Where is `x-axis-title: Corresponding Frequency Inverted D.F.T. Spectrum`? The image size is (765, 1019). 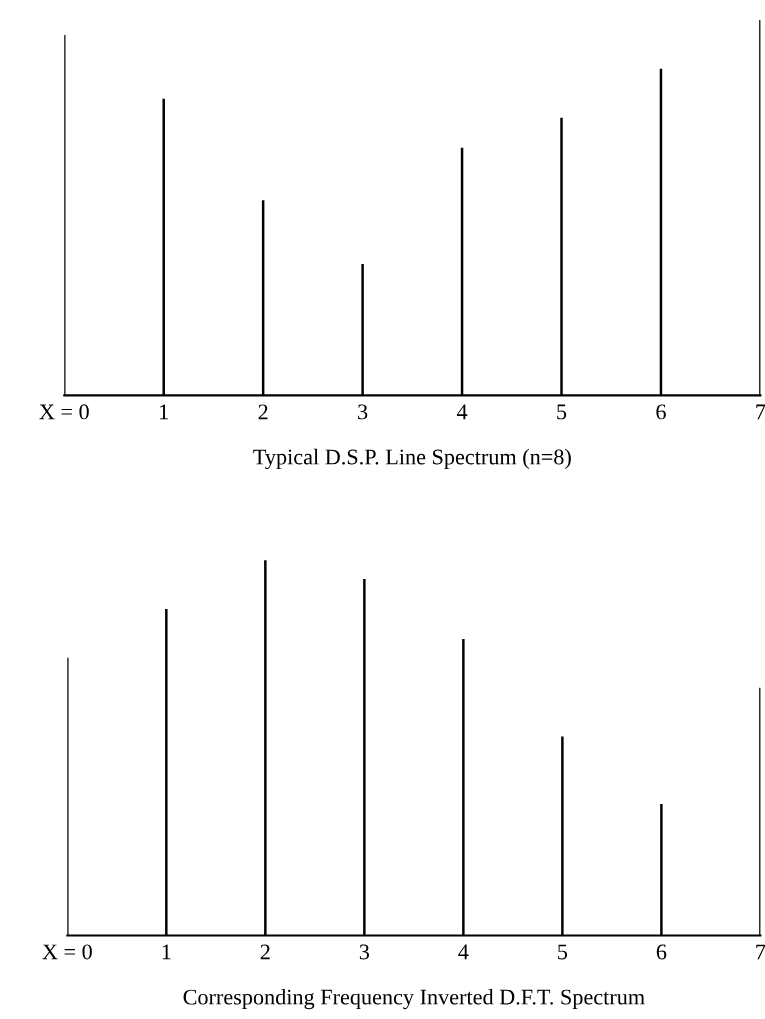
x-axis-title: Corresponding Frequency Inverted D.F.T. Spectrum is located at coordinates (414, 999).